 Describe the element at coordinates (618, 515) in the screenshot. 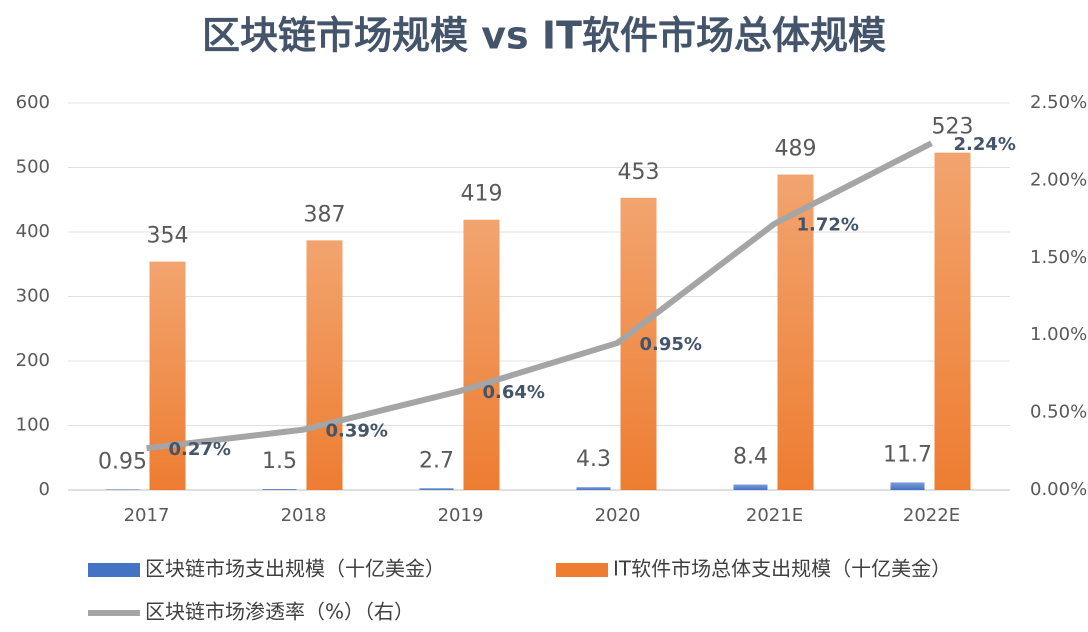

I see `x-tick-label: 2020` at that location.